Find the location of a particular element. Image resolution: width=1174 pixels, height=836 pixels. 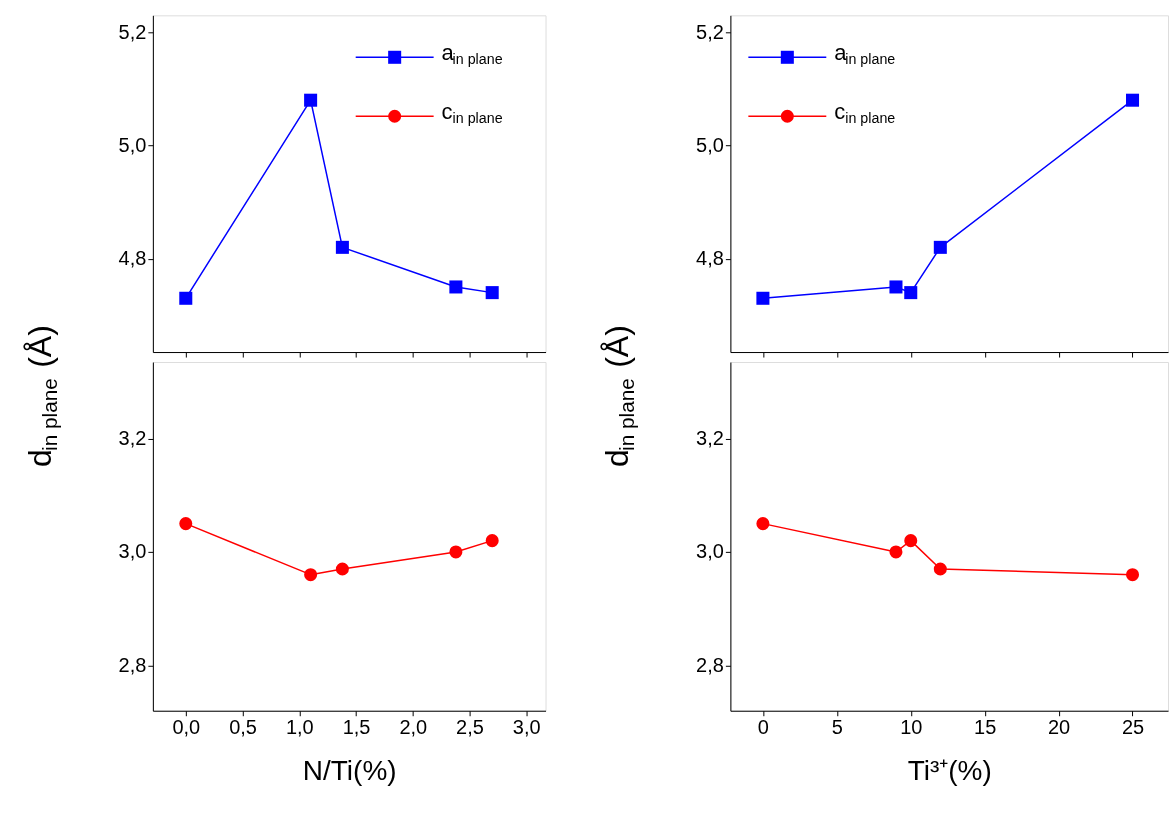

x-tick-label: 1,5 is located at coordinates (356, 727).